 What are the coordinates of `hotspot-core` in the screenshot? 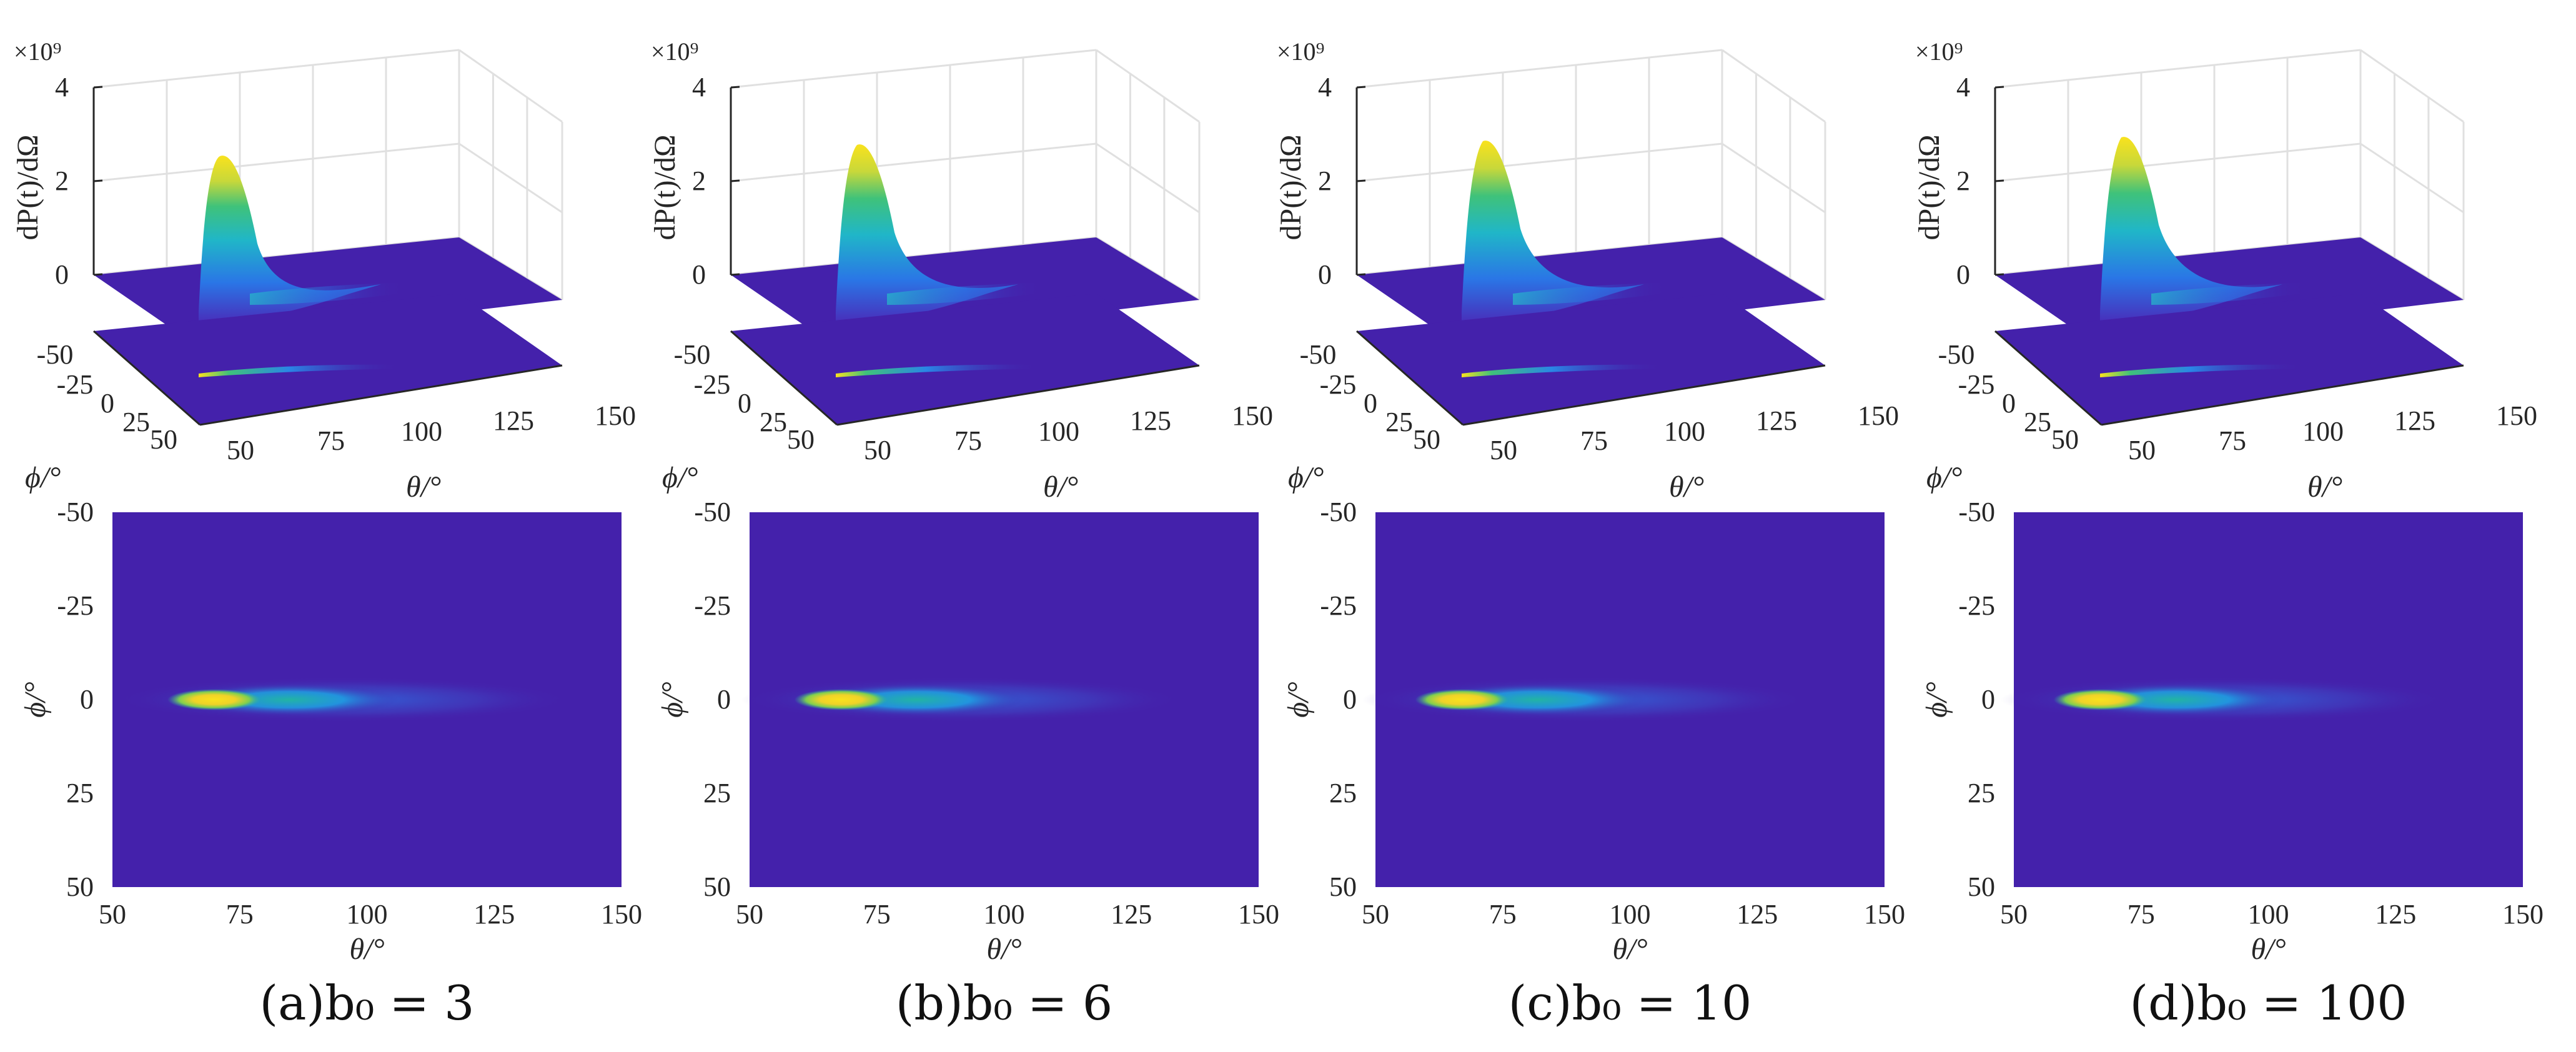 It's located at (214, 699).